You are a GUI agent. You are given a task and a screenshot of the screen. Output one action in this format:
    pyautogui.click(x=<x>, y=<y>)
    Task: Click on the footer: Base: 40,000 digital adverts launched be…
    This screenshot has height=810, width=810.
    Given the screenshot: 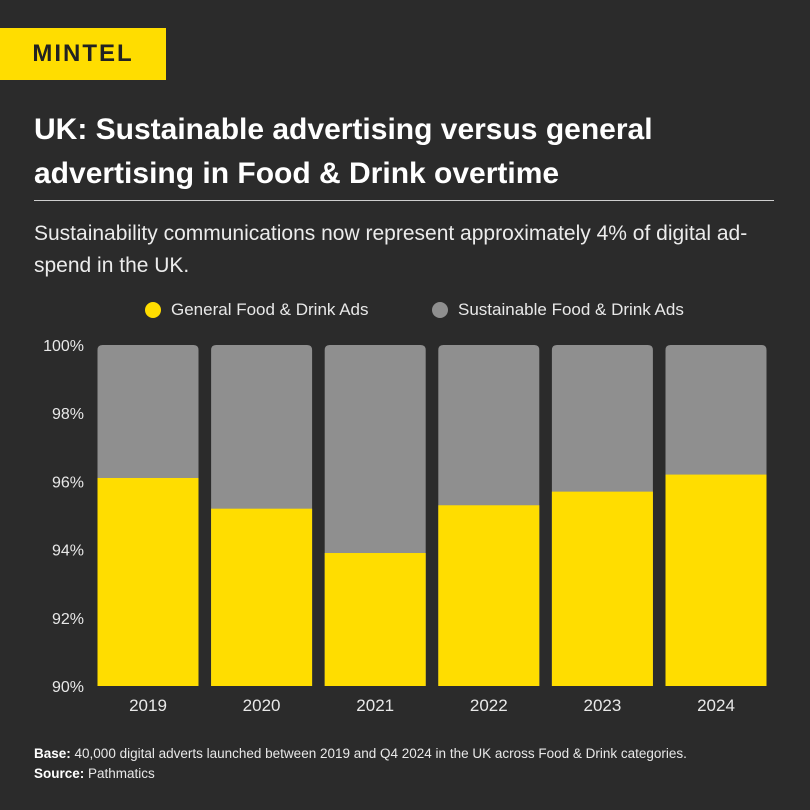 What is the action you would take?
    pyautogui.click(x=414, y=764)
    